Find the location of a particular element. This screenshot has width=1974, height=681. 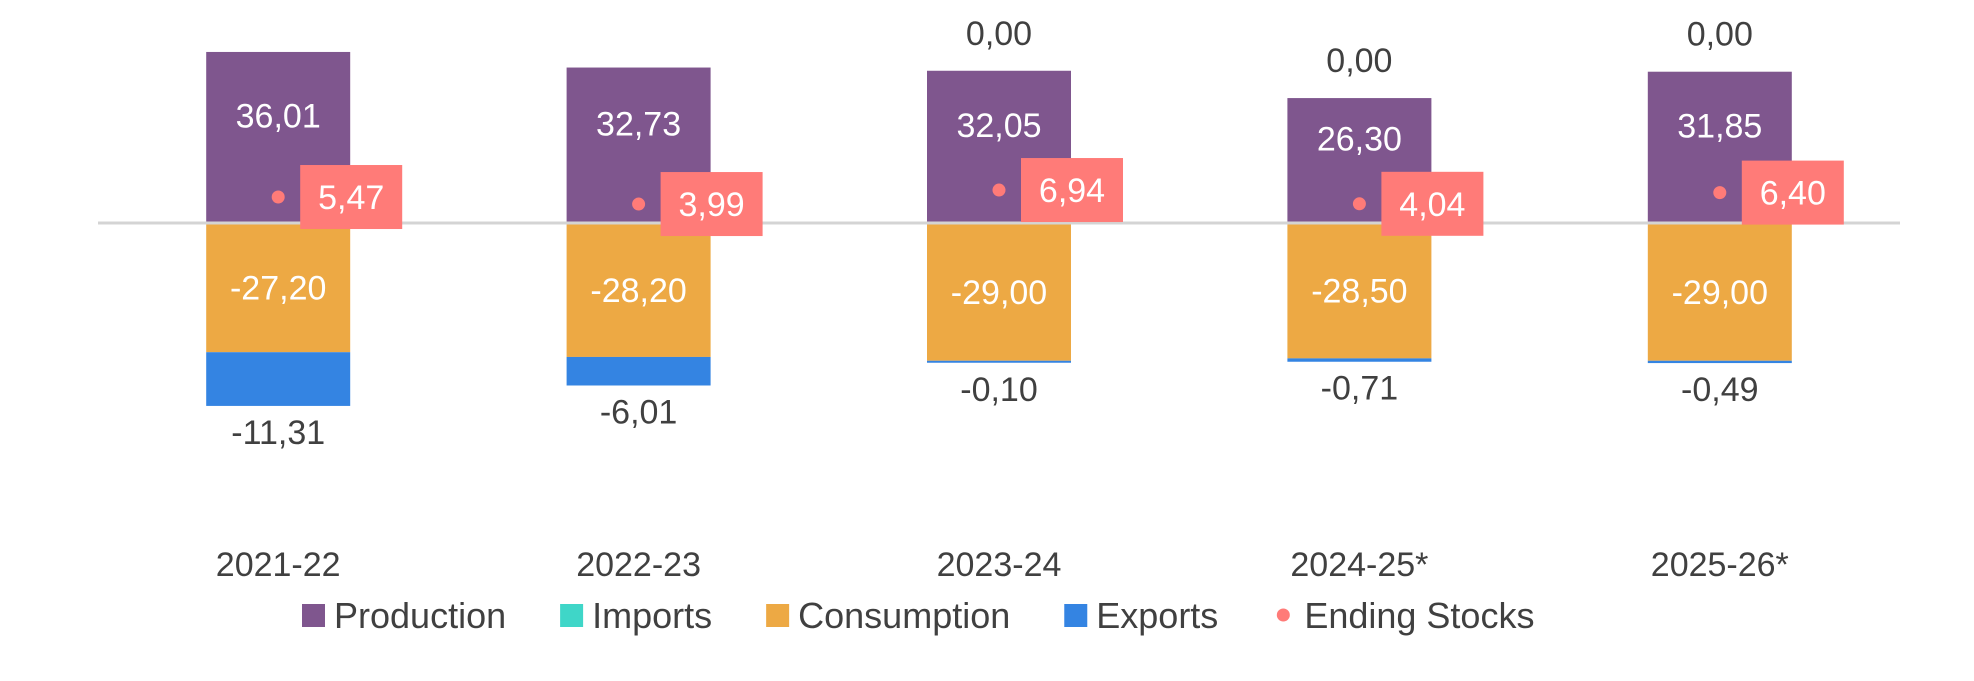

exports-data-label: -6,01 is located at coordinates (639, 412).